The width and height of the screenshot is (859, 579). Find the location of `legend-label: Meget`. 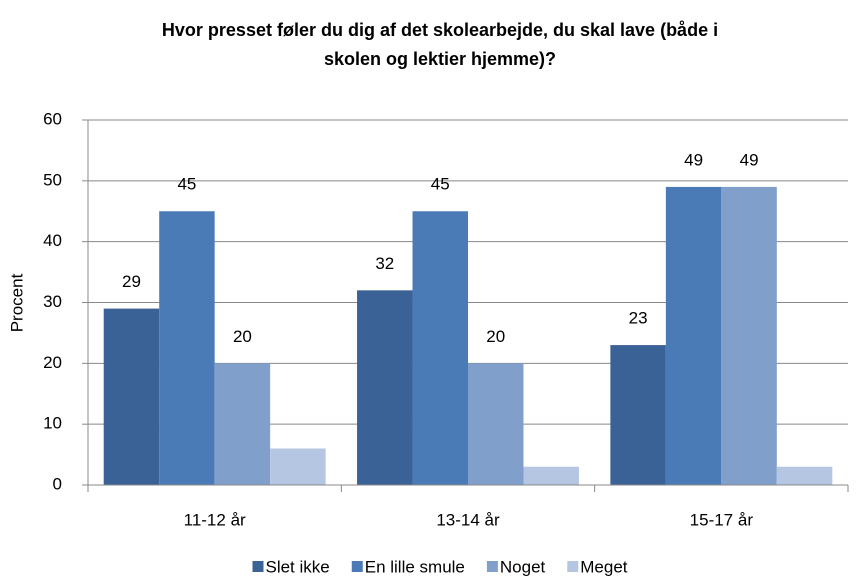

legend-label: Meget is located at coordinates (604, 566).